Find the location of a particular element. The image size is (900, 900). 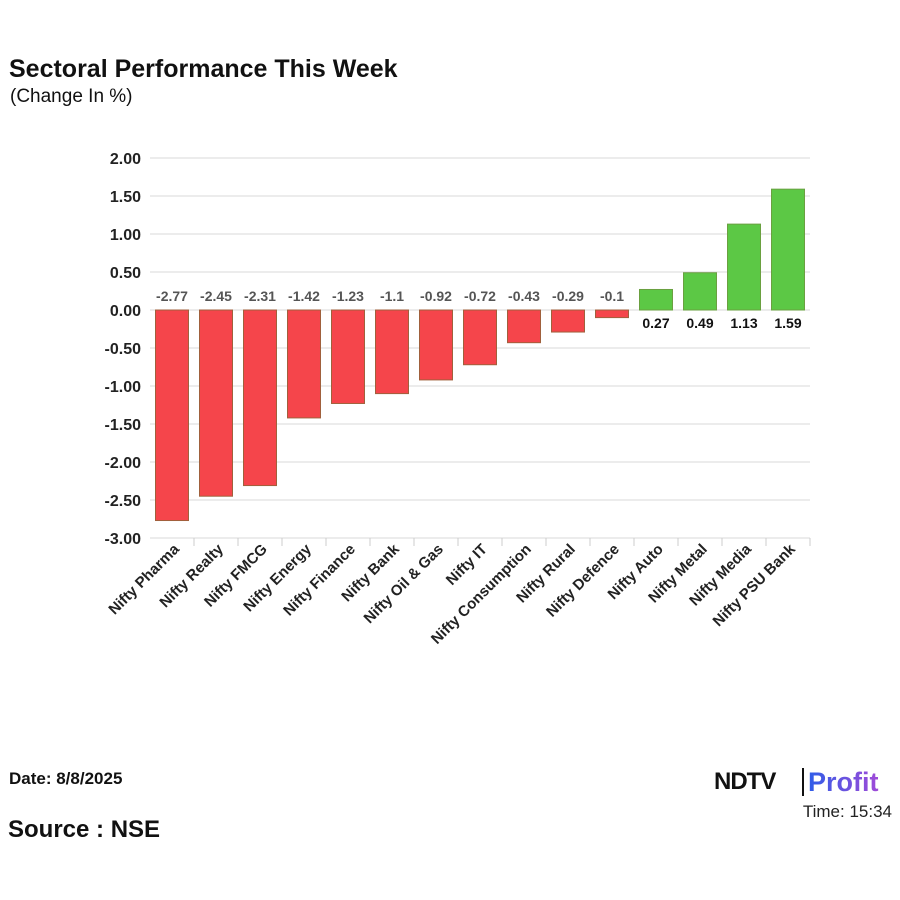

time-label: Time: 15:34 is located at coordinates (847, 811).